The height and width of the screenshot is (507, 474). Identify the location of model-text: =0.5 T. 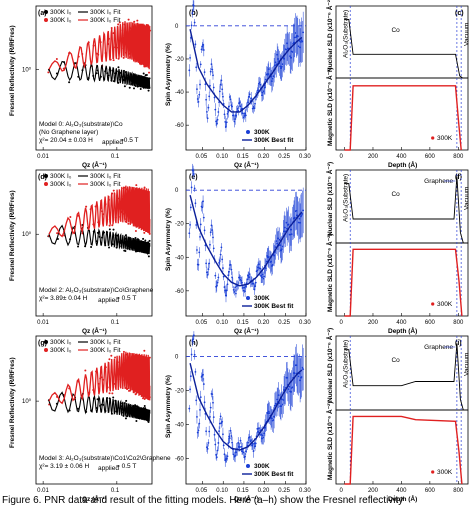
(129, 140).